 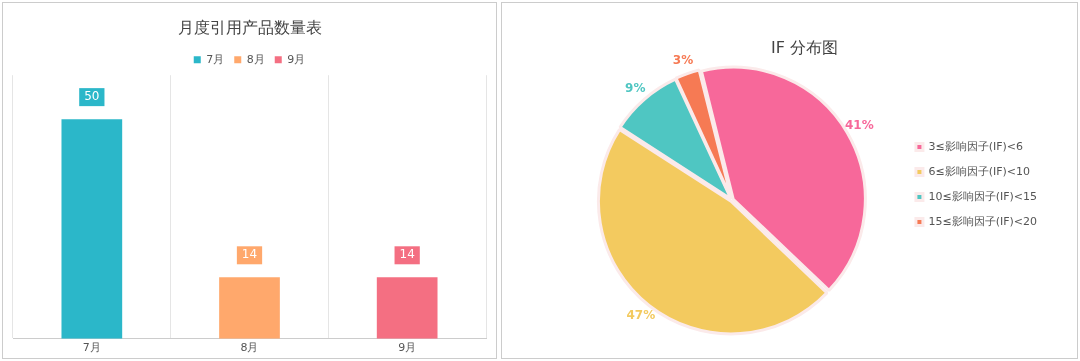 I want to click on x-tick-label: 7月, so click(x=91, y=348).